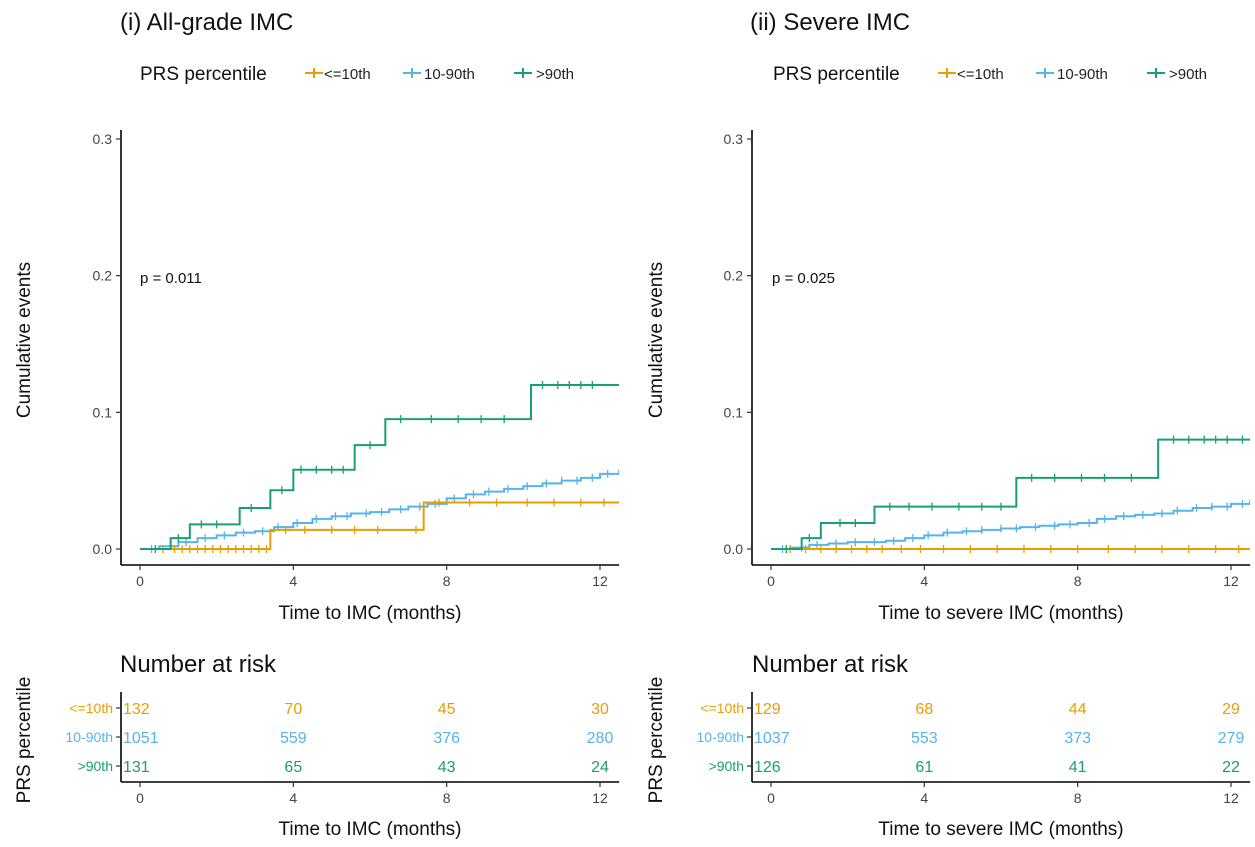 The image size is (1255, 847). I want to click on risk-cell: 131, so click(136, 767).